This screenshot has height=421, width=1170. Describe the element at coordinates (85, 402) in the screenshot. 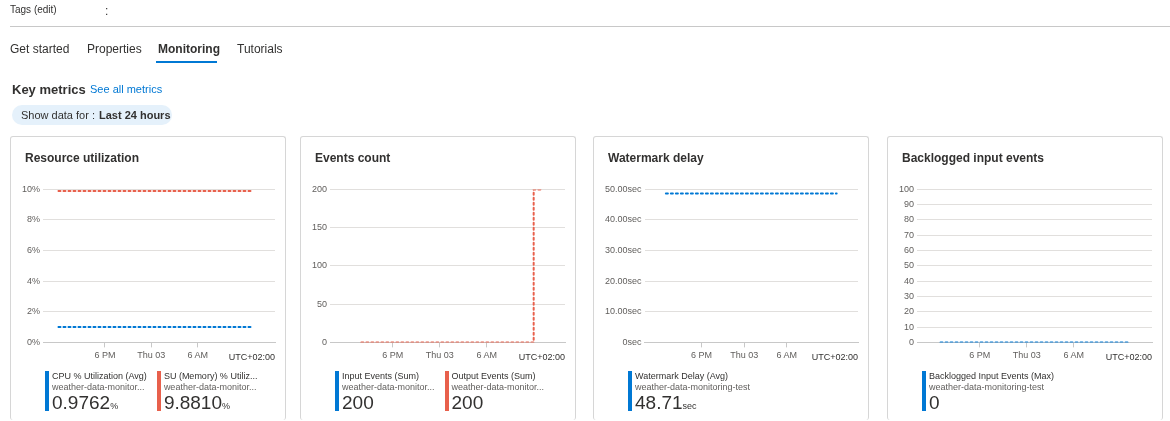

I see `text: 0.9762%` at that location.